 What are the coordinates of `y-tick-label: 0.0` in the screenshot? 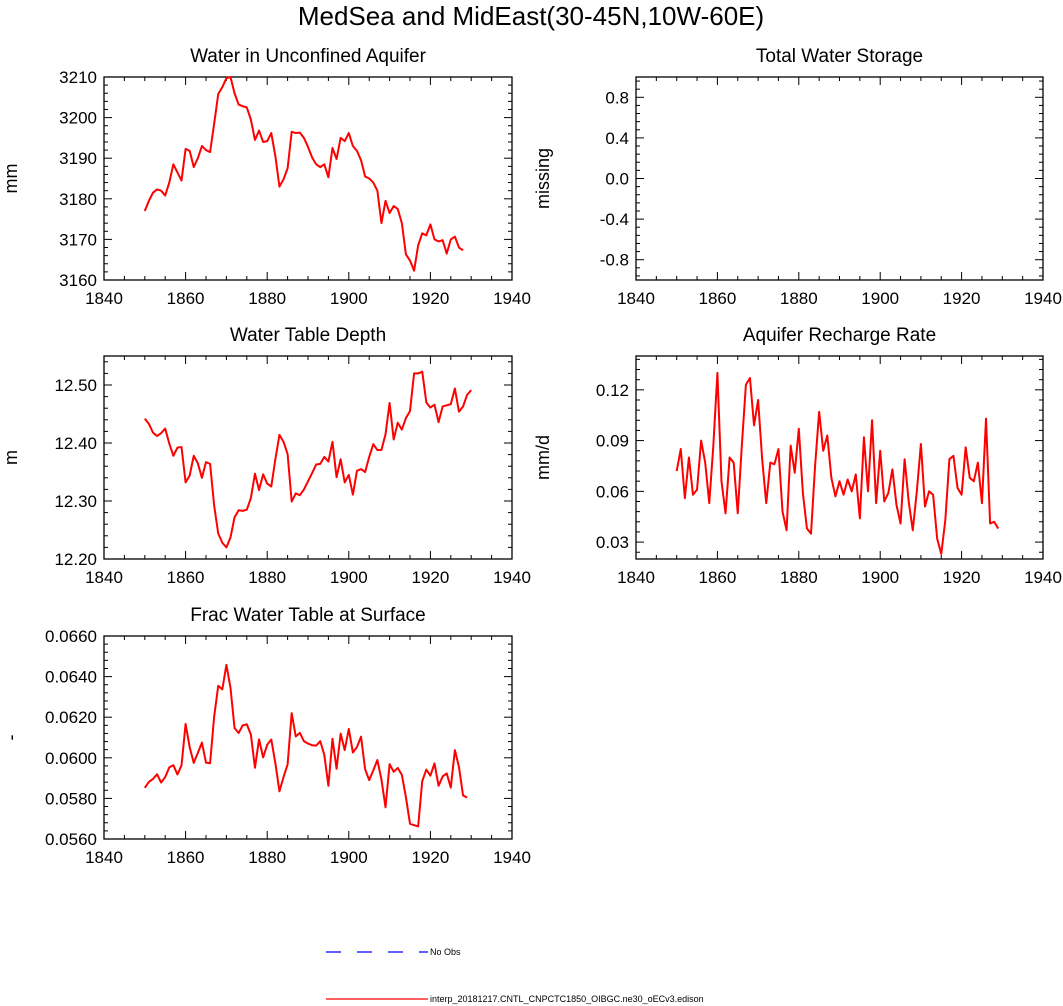 It's located at (617, 179).